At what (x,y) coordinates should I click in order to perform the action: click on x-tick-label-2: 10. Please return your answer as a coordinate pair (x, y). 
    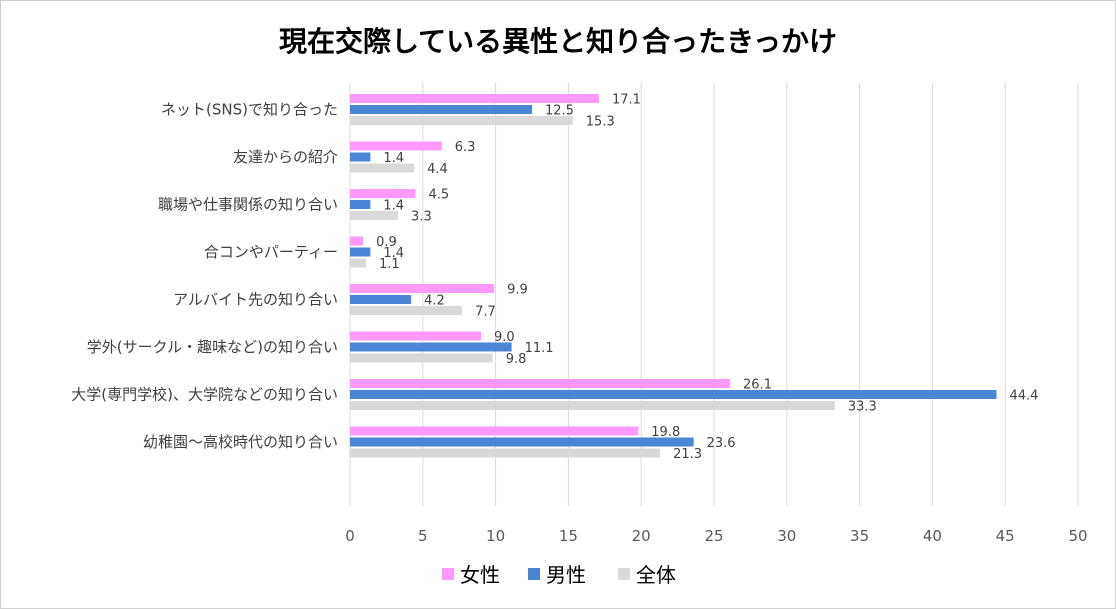
    Looking at the image, I should click on (495, 536).